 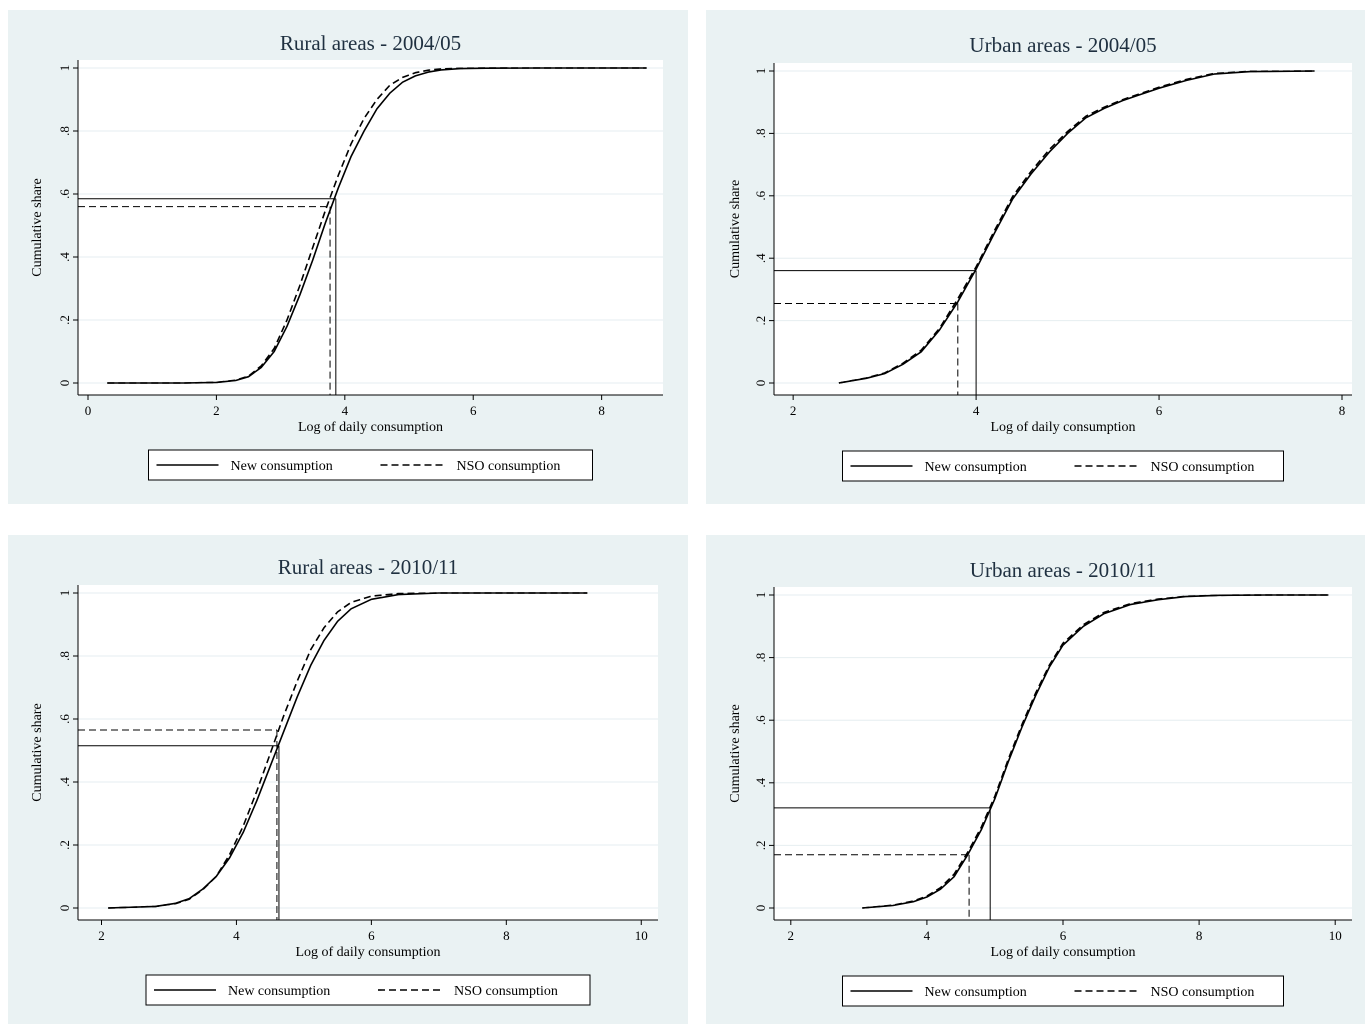 I want to click on chart-title: Urban areas - 2004/05, so click(x=1062, y=45).